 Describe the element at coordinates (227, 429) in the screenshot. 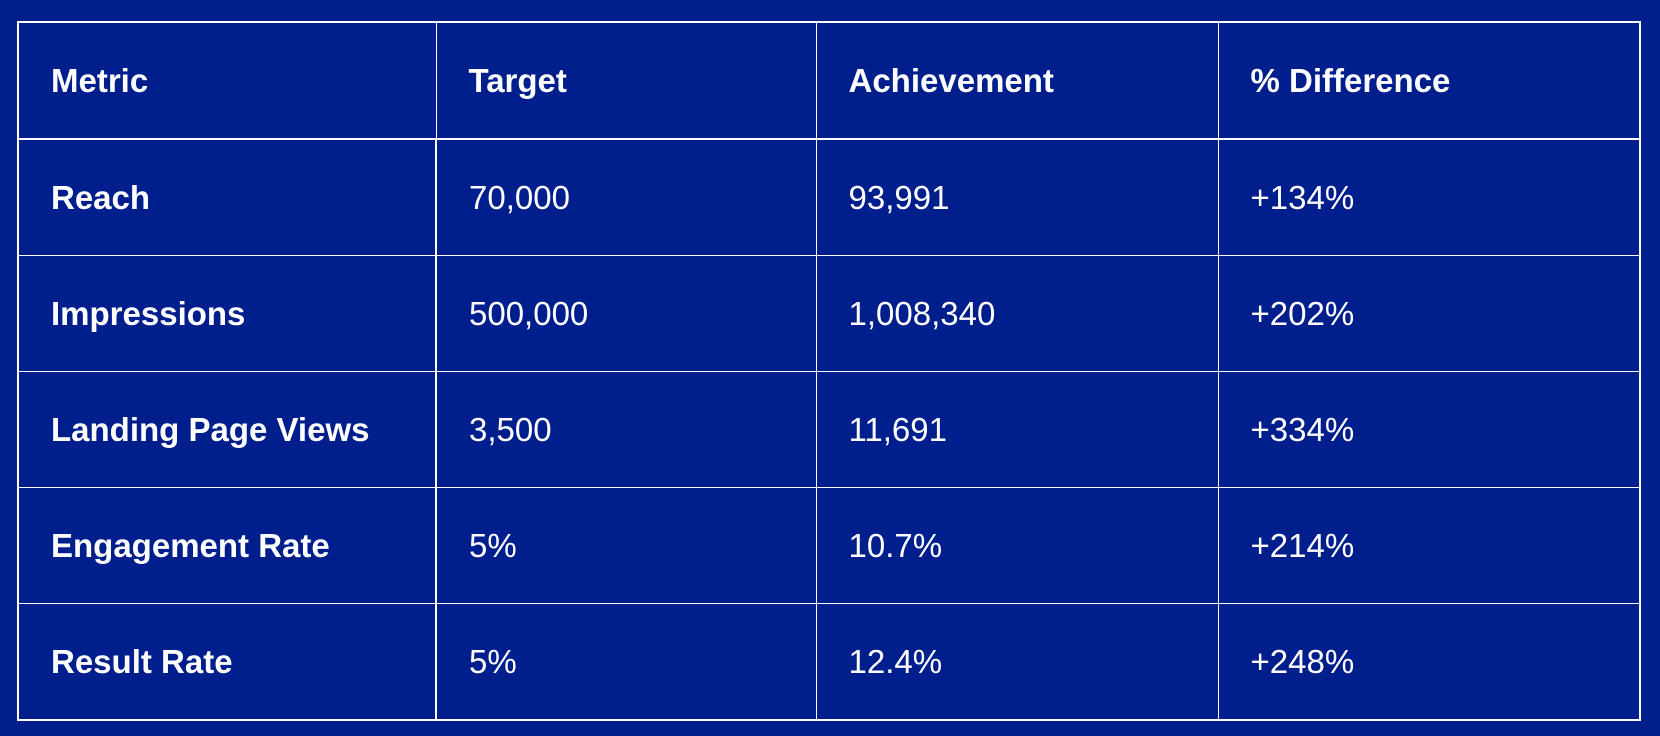

I see `metric-cell: Landing Page Views` at that location.